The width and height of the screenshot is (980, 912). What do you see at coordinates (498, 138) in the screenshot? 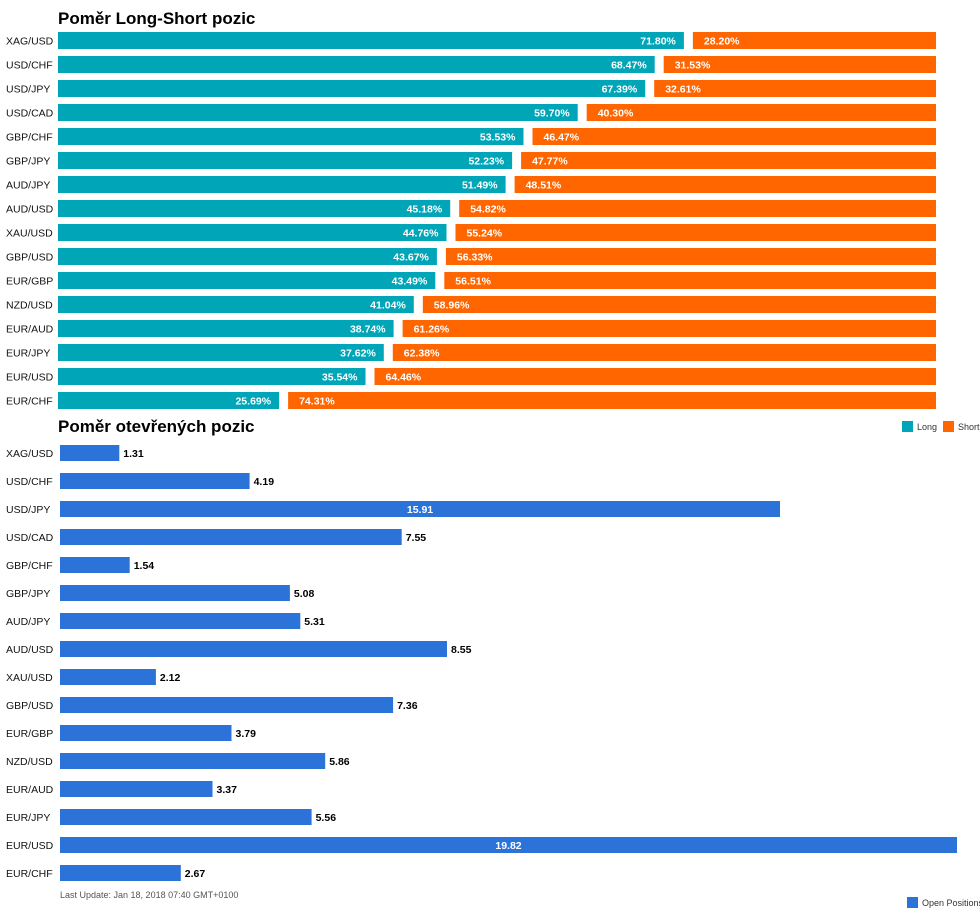
I see `long-value-label: 53.53%` at bounding box center [498, 138].